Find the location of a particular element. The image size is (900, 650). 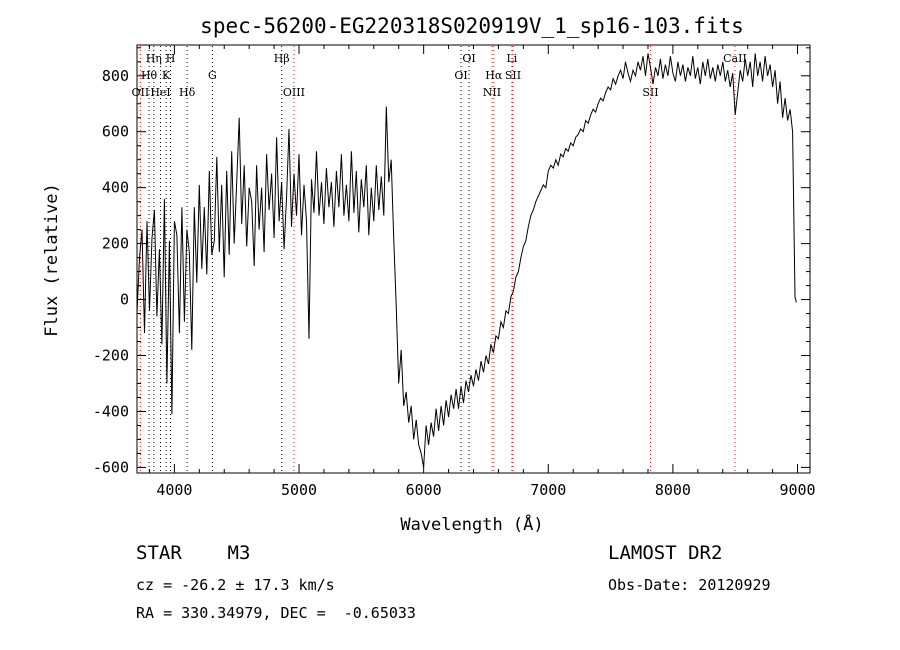

y-tick-label: 800 is located at coordinates (115, 76).